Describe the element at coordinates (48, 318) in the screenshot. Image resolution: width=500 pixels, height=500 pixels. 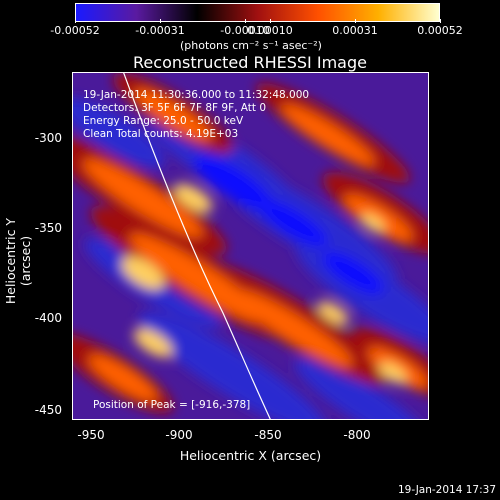
I see `y-tick-label: -400` at that location.